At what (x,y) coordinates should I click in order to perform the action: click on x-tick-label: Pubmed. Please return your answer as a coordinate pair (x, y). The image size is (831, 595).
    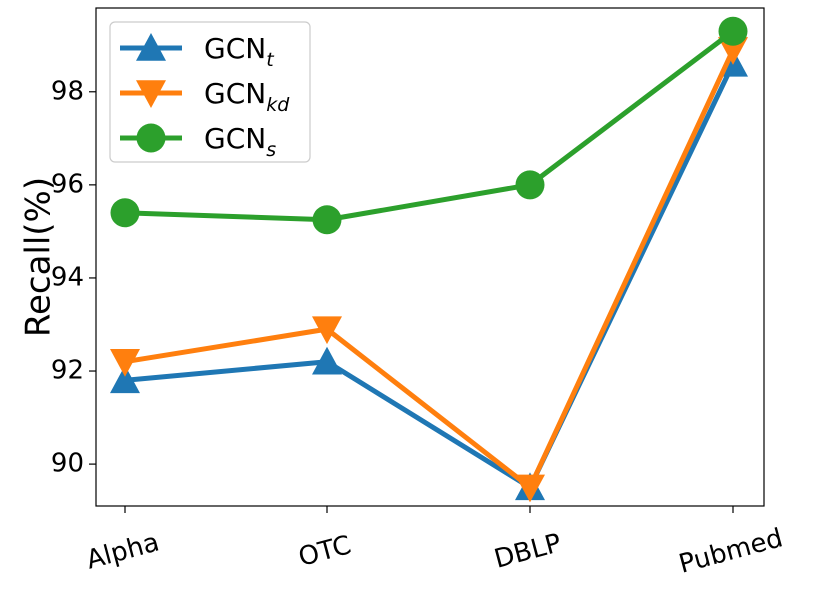
    Looking at the image, I should click on (731, 551).